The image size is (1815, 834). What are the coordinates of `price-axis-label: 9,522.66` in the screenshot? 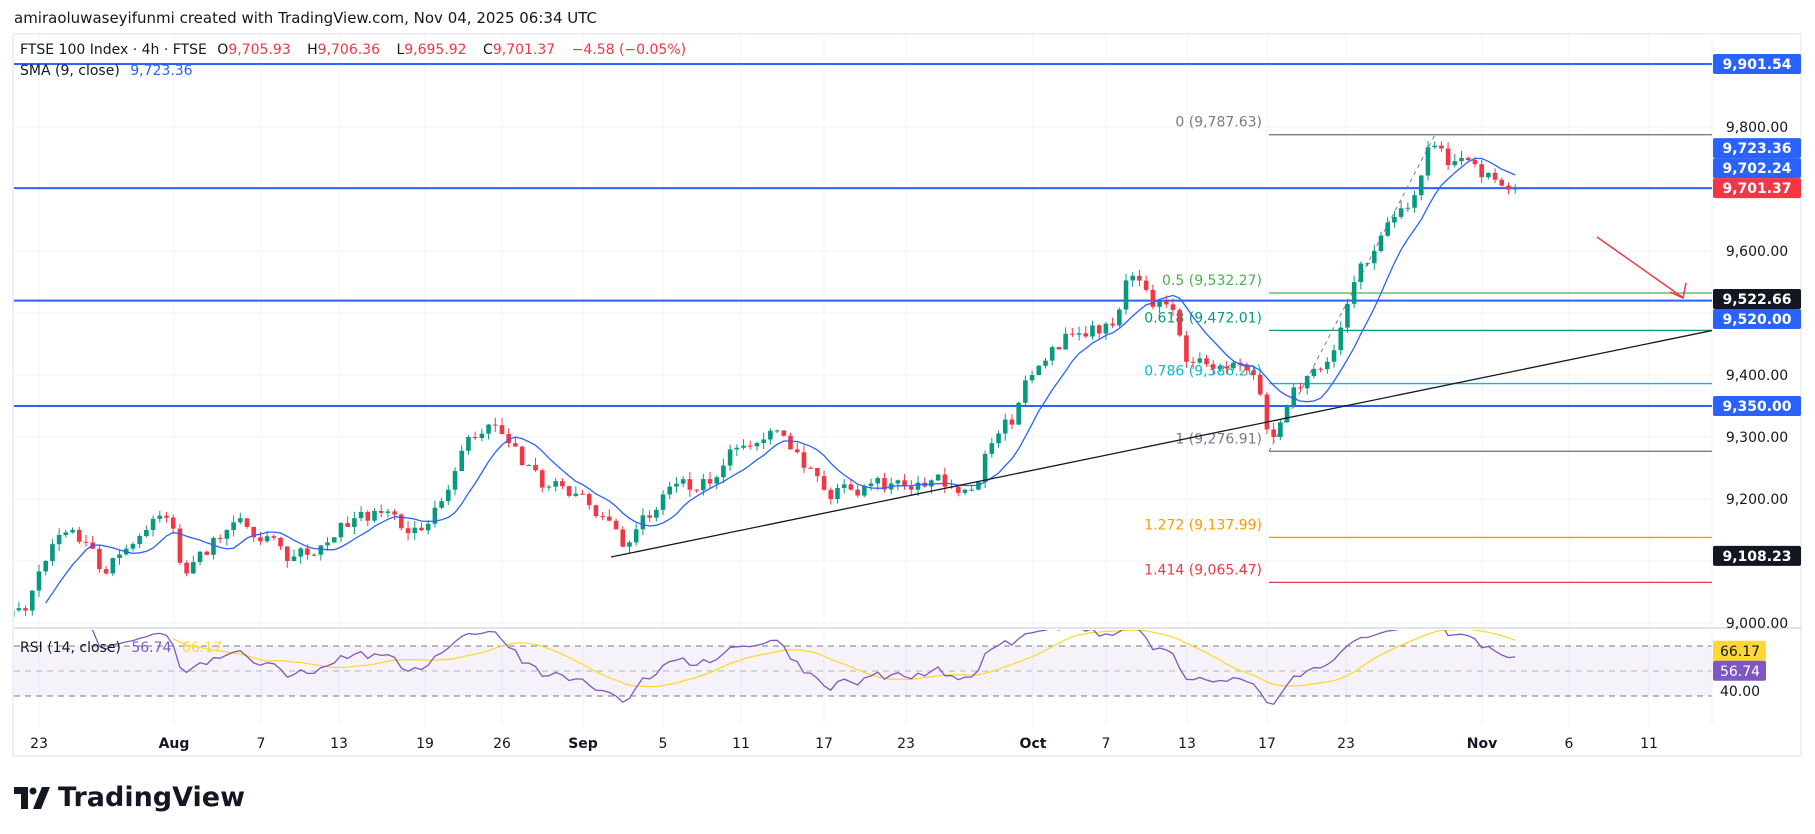 It's located at (1756, 300).